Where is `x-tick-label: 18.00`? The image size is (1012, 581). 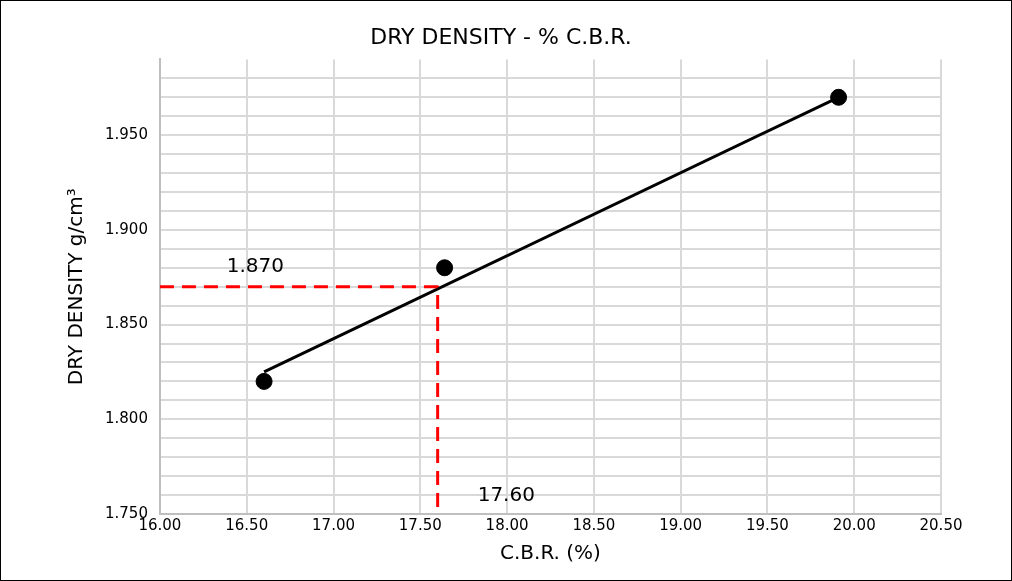
x-tick-label: 18.00 is located at coordinates (507, 524).